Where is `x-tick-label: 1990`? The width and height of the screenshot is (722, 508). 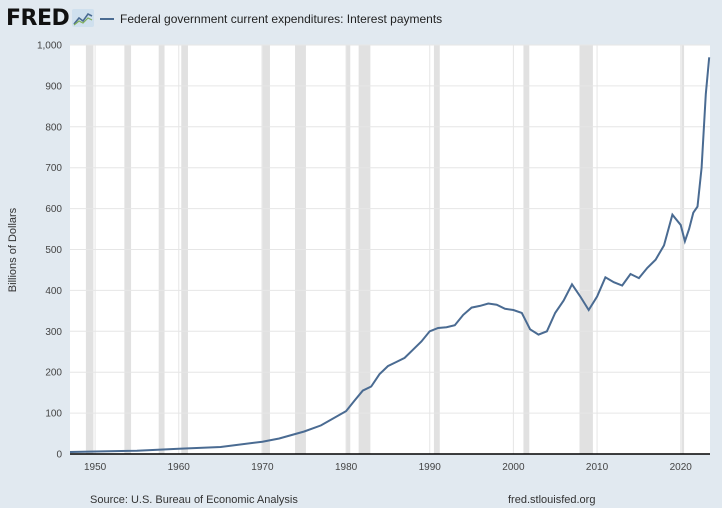
x-tick-label: 1990 is located at coordinates (430, 467).